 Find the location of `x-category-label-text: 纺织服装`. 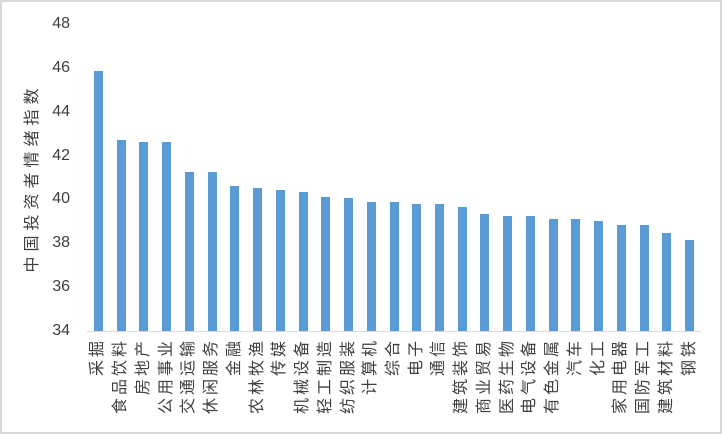

x-category-label-text: 纺织服装 is located at coordinates (348, 376).